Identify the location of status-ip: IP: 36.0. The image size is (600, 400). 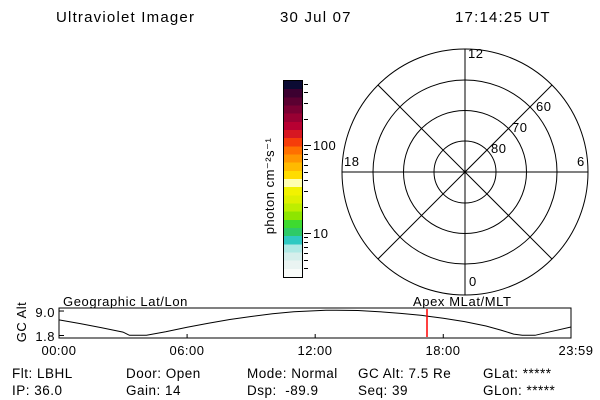
(37, 390).